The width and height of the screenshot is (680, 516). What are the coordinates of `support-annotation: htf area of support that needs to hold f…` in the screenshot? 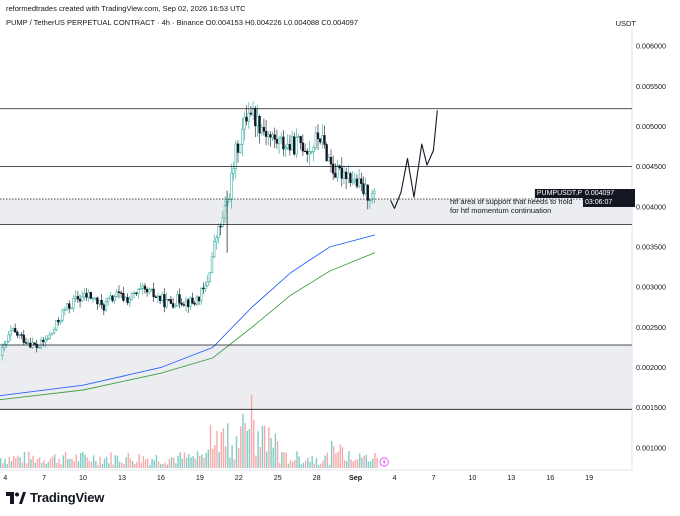 It's located at (511, 206).